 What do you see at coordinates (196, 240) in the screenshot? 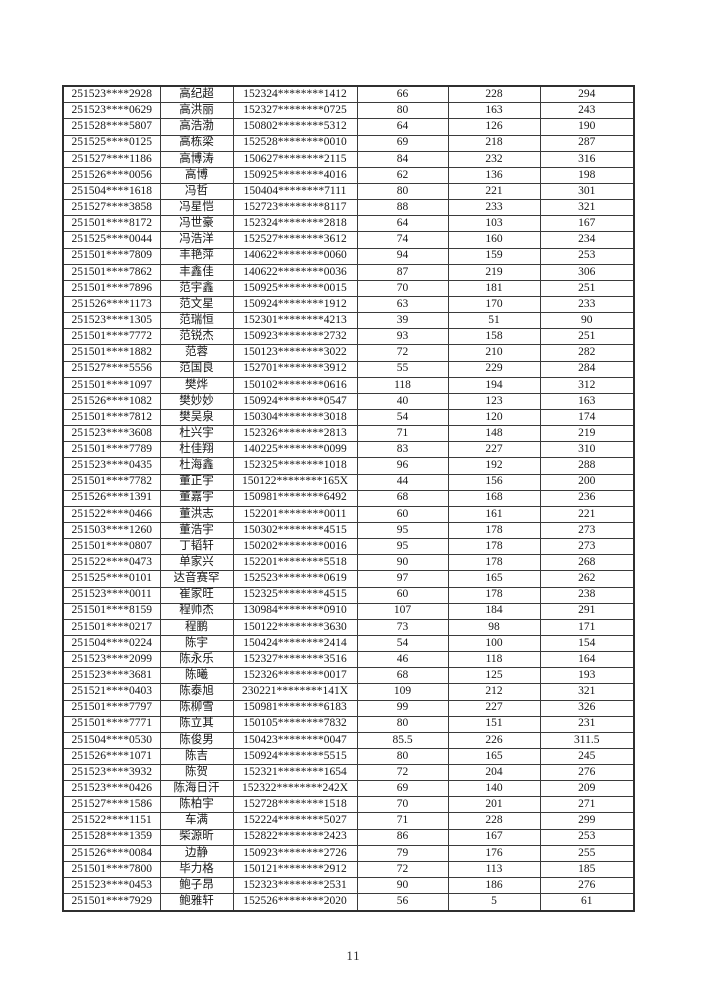
I see `candidate-name-cell: 冯浩洋` at bounding box center [196, 240].